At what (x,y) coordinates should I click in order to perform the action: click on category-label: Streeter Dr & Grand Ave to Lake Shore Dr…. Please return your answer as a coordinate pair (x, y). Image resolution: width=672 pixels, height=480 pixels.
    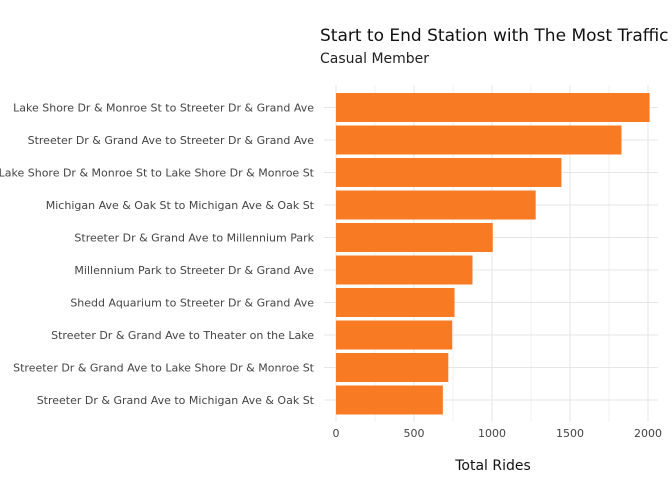
    Looking at the image, I should click on (164, 368).